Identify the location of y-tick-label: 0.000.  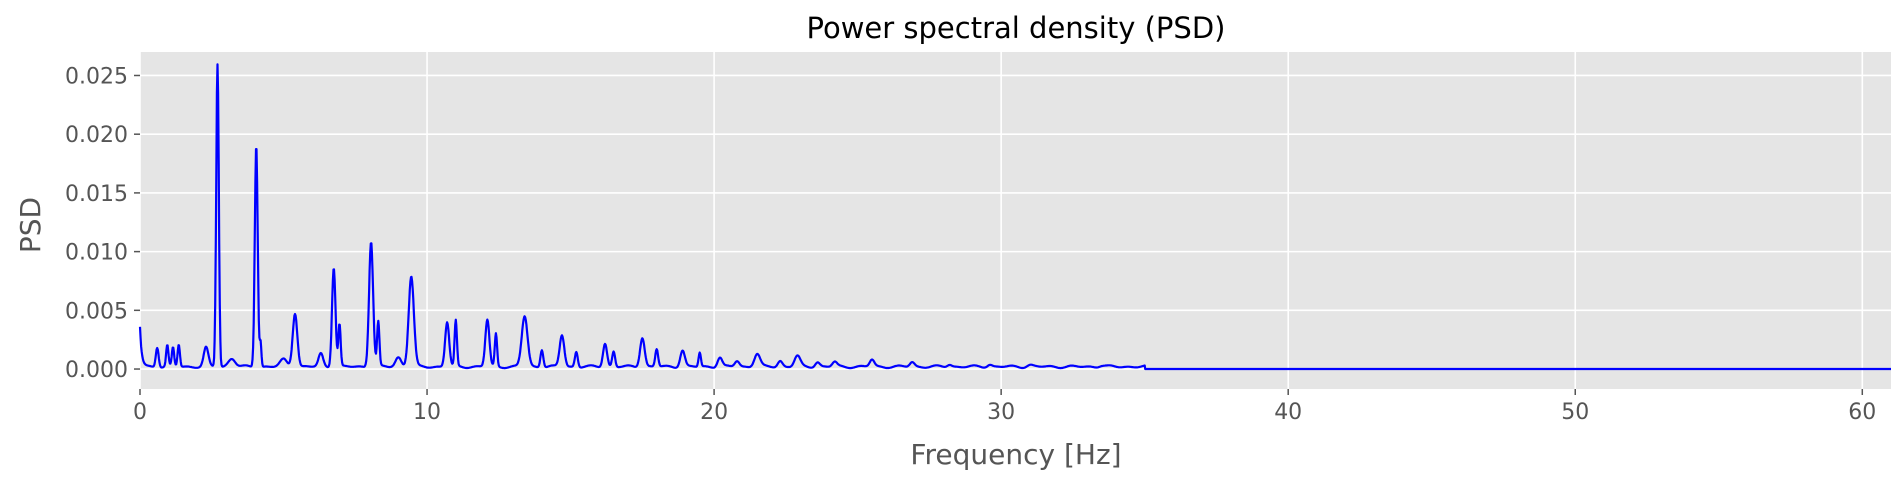
(96, 370).